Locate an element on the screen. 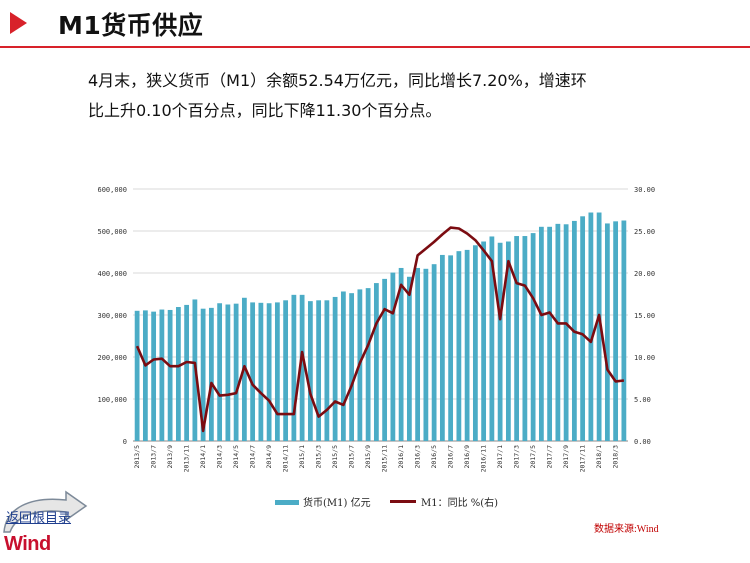 The image size is (750, 563). legend-bar-label: 货币(M1) 亿元 is located at coordinates (337, 503).